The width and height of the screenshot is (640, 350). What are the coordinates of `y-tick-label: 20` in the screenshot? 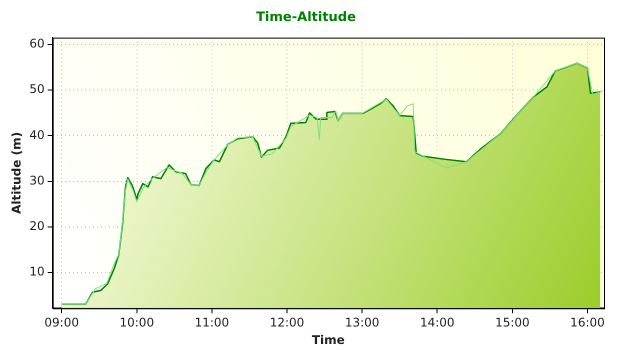 It's located at (37, 226).